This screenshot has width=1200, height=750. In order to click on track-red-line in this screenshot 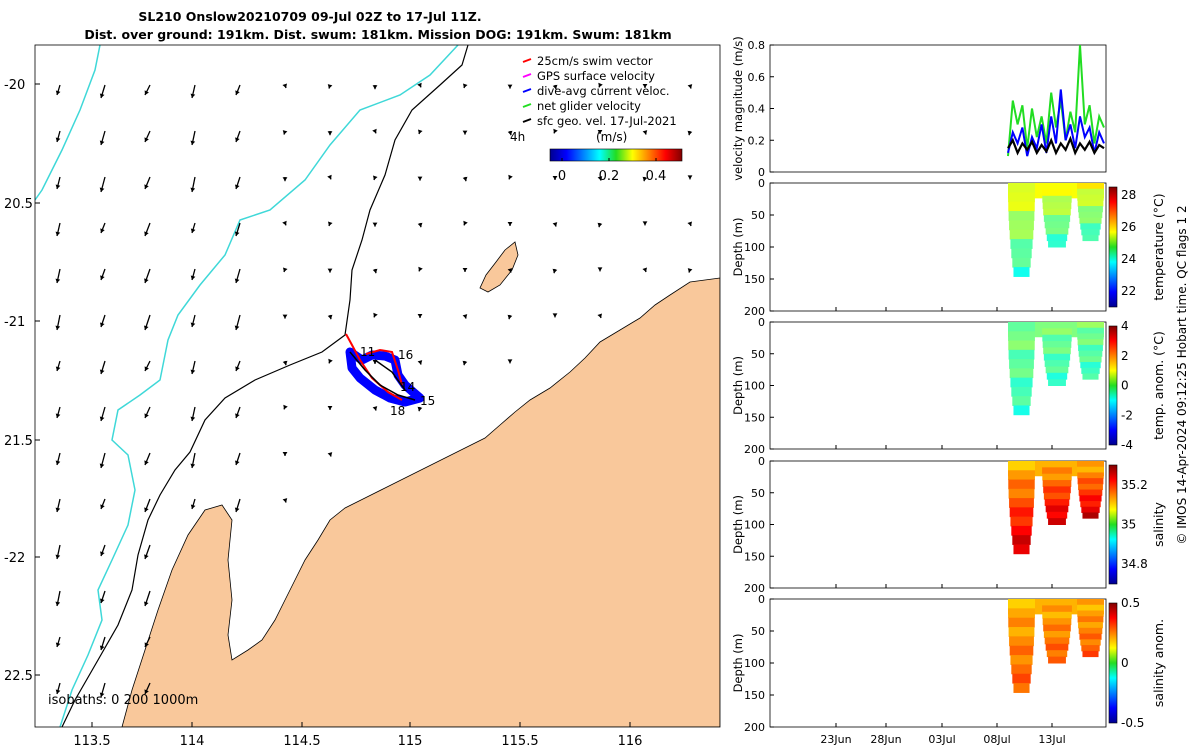, I will do `click(374, 367)`.